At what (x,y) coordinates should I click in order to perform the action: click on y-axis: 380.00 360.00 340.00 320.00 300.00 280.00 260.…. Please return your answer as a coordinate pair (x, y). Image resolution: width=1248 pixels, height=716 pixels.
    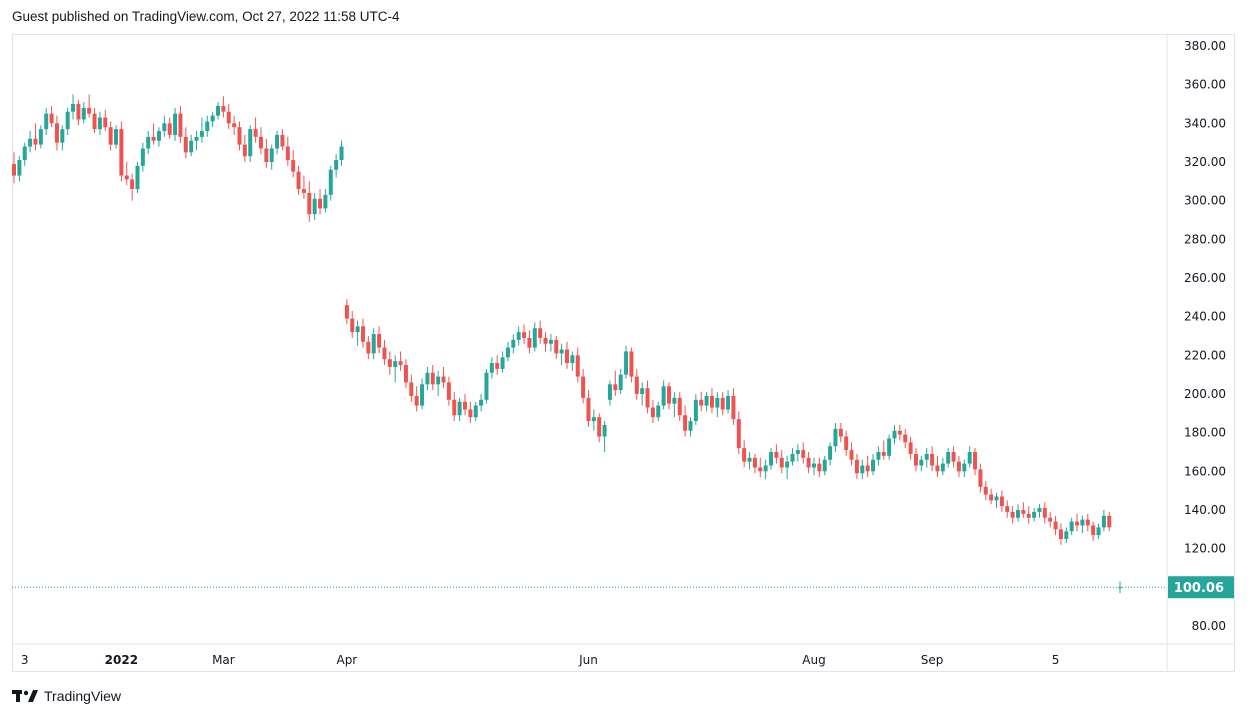
    Looking at the image, I should click on (1205, 336).